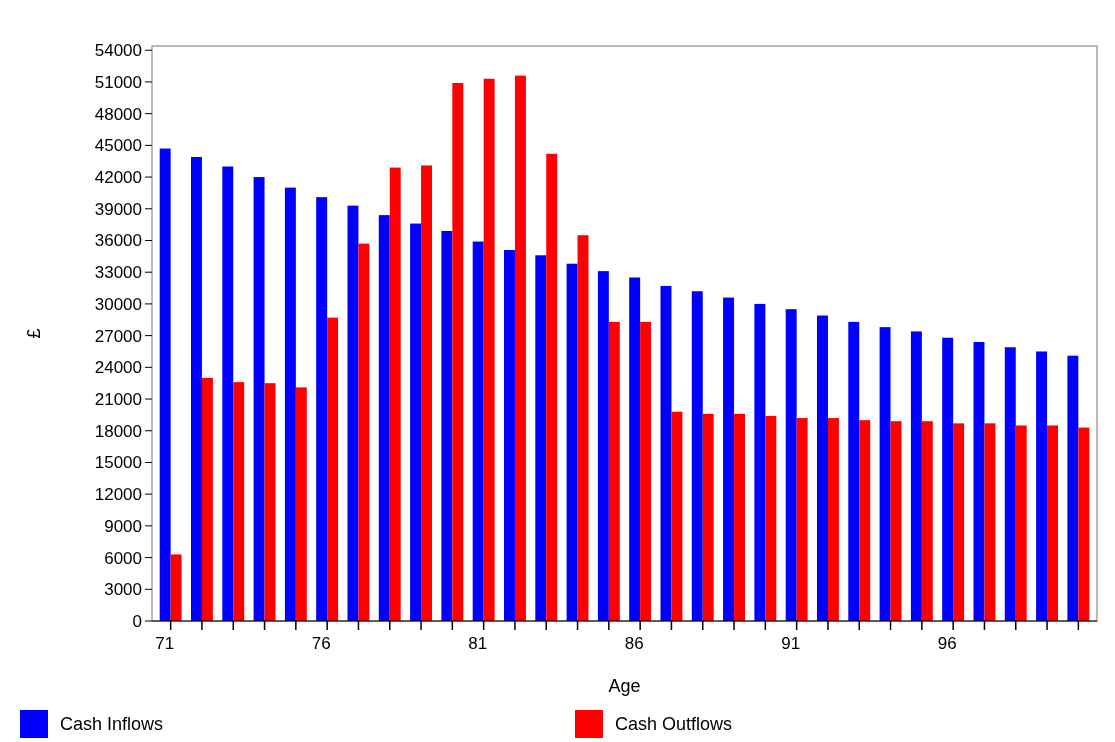 The height and width of the screenshot is (742, 1115). What do you see at coordinates (34, 333) in the screenshot?
I see `y-axis-title: £` at bounding box center [34, 333].